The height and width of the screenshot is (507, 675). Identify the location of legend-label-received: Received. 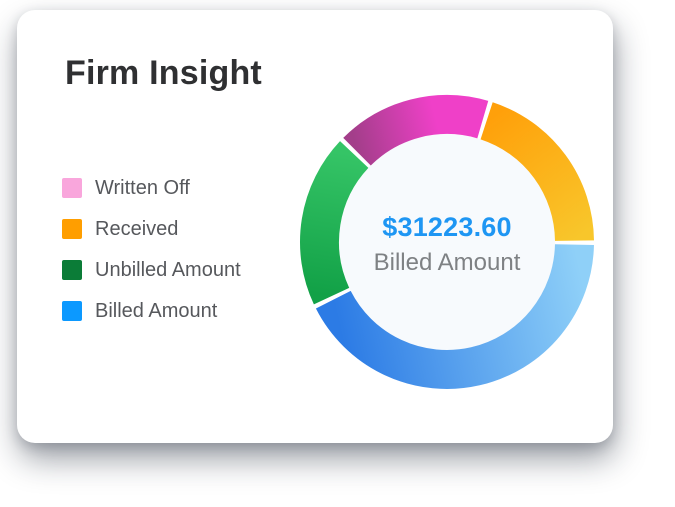
(137, 228).